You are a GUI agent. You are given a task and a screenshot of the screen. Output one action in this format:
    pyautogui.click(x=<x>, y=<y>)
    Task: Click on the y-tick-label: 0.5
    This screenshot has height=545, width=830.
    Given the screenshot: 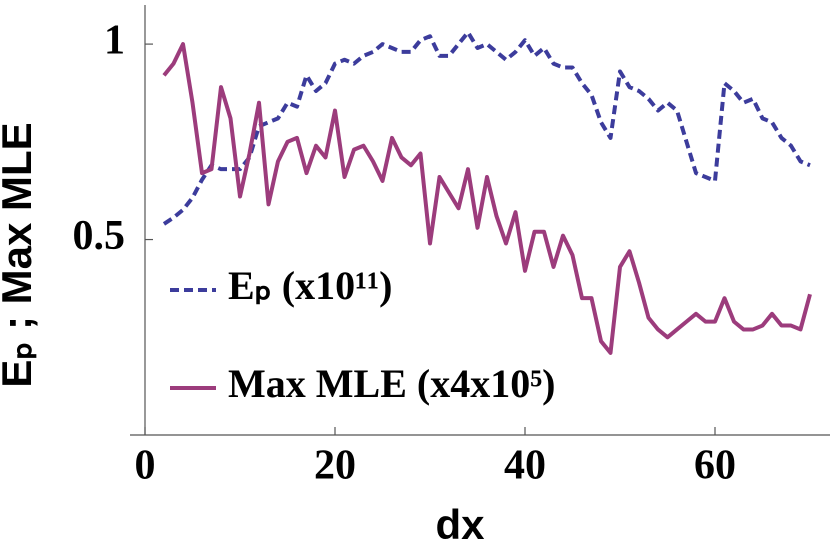 What is the action you would take?
    pyautogui.click(x=99, y=236)
    